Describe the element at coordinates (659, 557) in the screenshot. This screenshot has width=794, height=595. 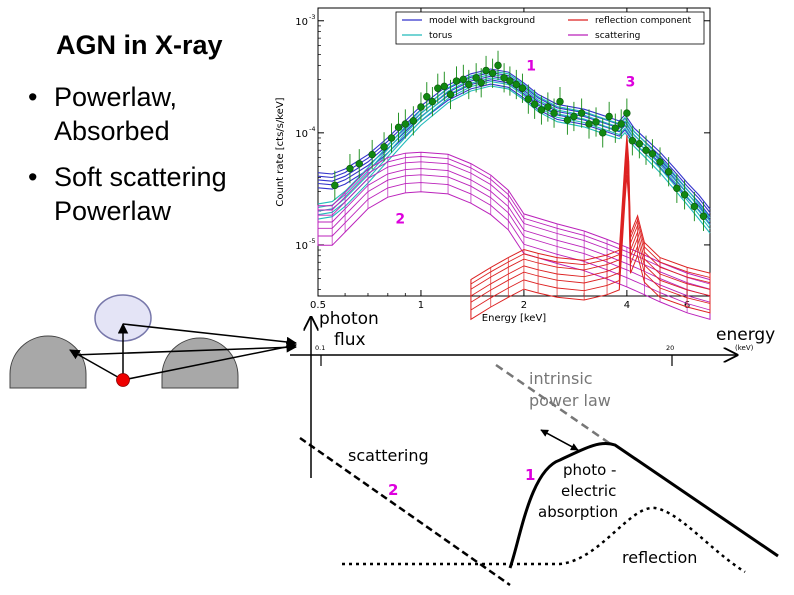
I see `reflection-label: reflection` at that location.